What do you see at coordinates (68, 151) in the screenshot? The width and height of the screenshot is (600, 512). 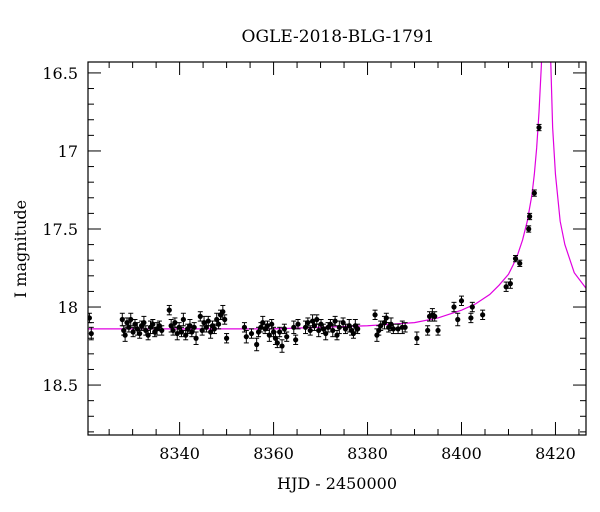 I see `y-tick-label: 17` at bounding box center [68, 151].